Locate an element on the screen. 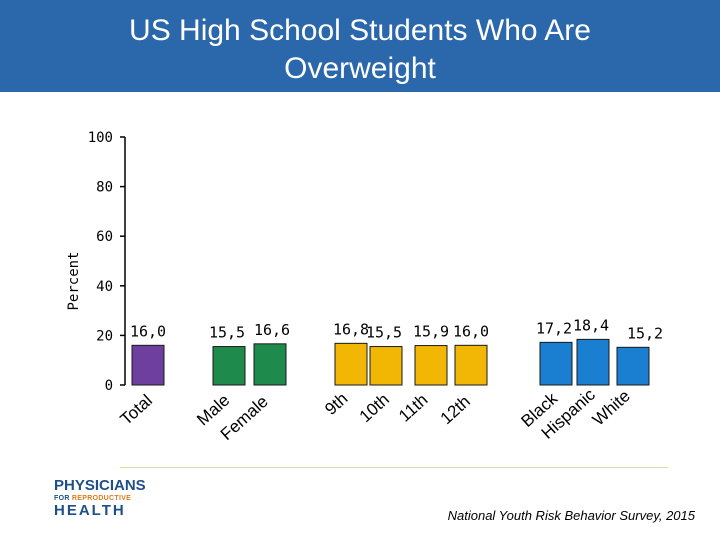 This screenshot has width=720, height=540. logo-line-3: HEALTH is located at coordinates (90, 510).